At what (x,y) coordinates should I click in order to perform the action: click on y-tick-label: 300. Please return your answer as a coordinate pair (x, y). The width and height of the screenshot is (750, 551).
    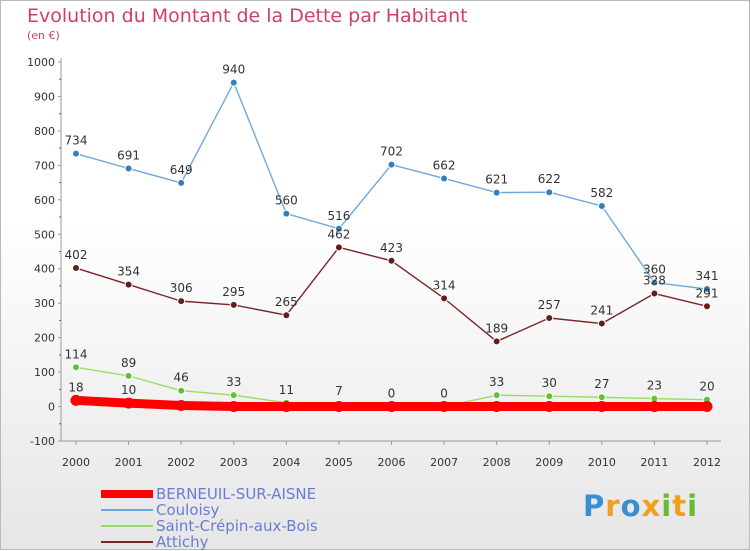
    Looking at the image, I should click on (44, 303).